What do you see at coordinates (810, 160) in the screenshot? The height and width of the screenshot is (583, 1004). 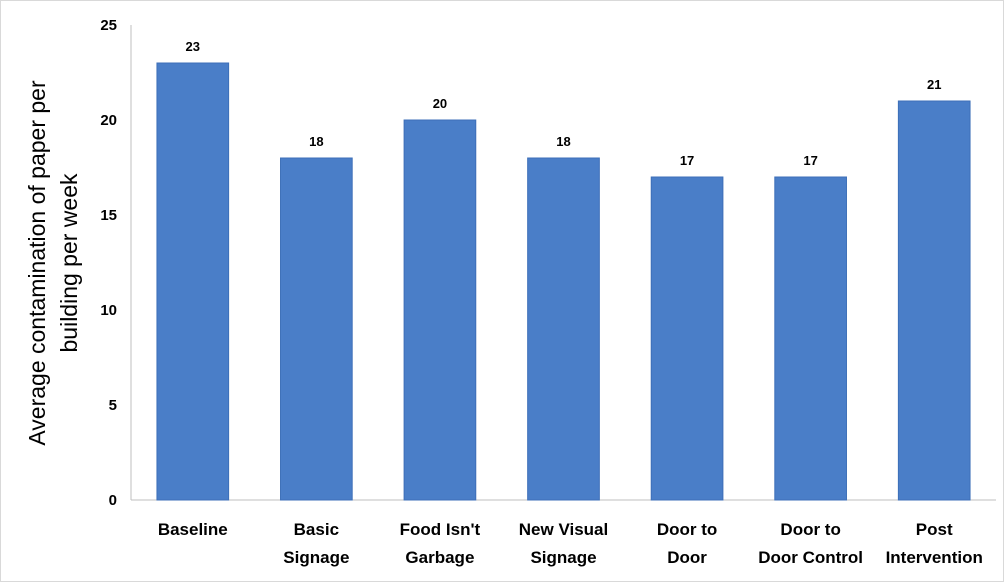 I see `data-label-5: 17` at bounding box center [810, 160].